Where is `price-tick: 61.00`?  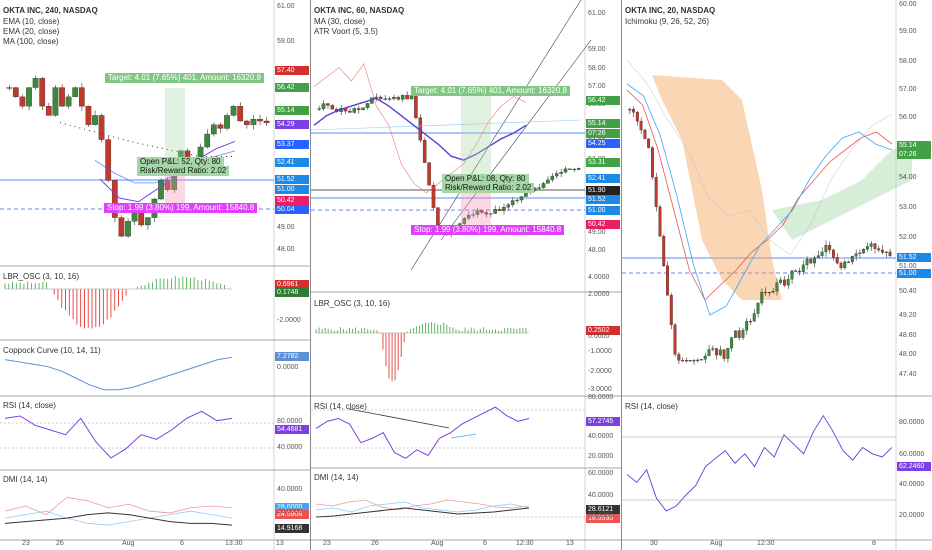 price-tick: 61.00 is located at coordinates (286, 6).